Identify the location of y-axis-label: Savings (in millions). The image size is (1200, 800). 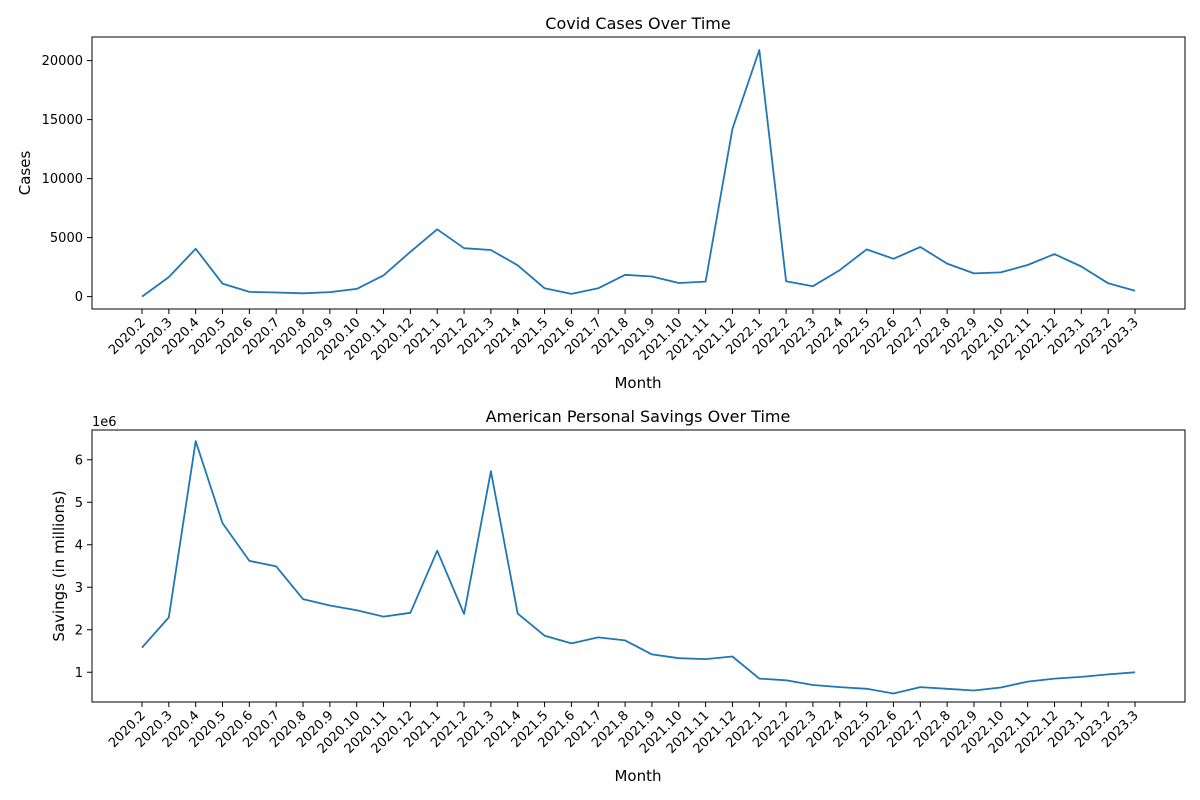
(59, 565).